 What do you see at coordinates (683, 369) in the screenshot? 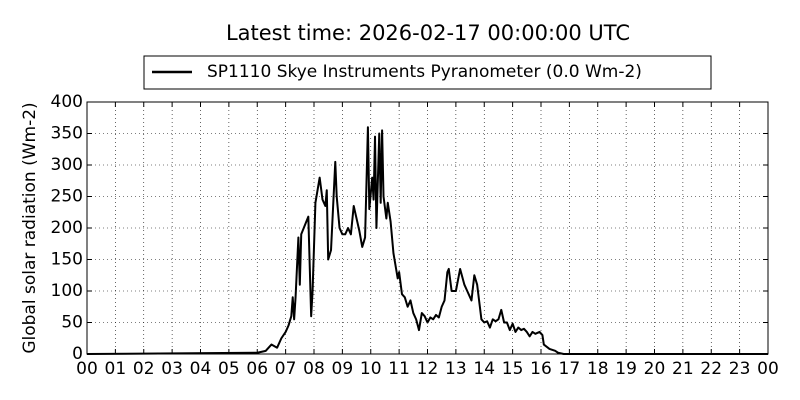
I see `x-tick-label: 21` at bounding box center [683, 369].